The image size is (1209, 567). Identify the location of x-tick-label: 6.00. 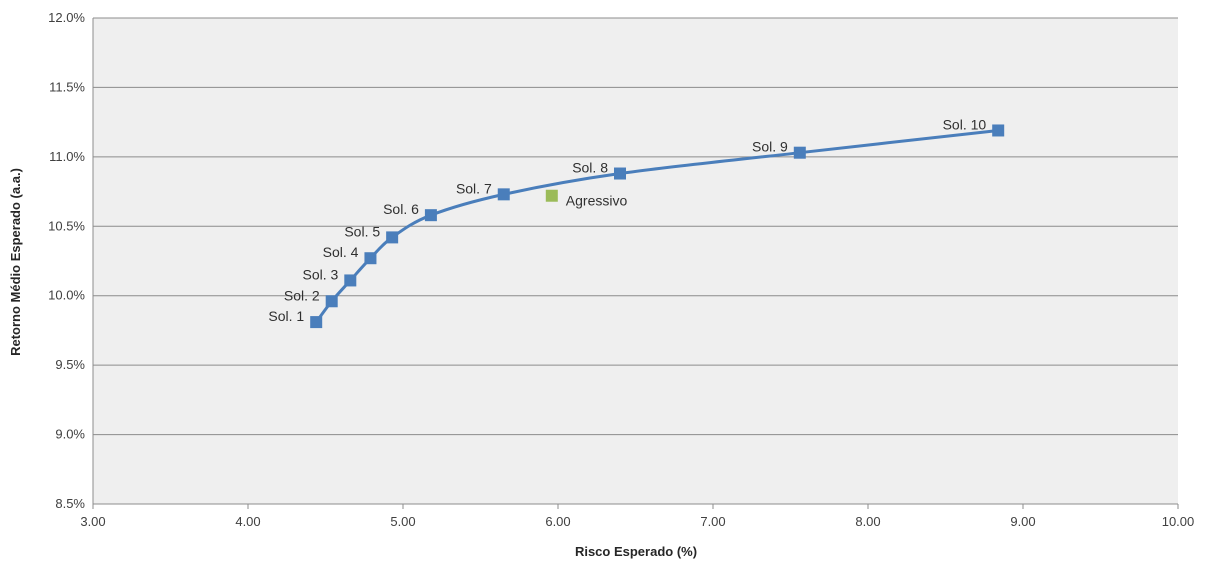
(557, 521).